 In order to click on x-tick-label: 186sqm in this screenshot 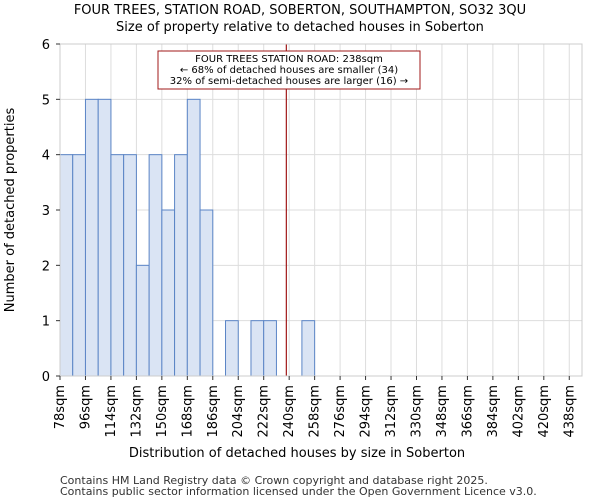, I will do `click(213, 411)`.